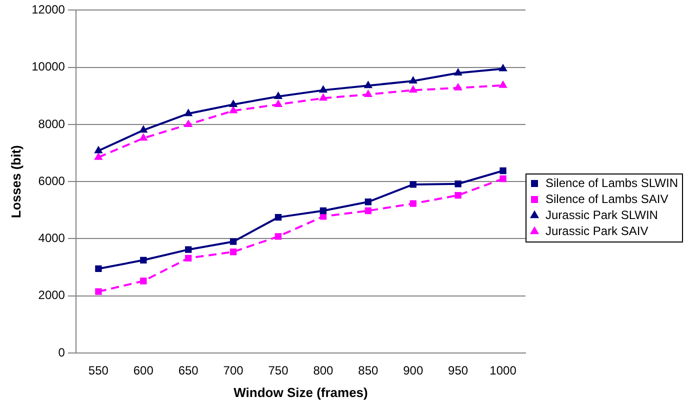 This screenshot has width=698, height=410. What do you see at coordinates (612, 183) in the screenshot?
I see `legend-label: Silence of Lambs SLWIN` at bounding box center [612, 183].